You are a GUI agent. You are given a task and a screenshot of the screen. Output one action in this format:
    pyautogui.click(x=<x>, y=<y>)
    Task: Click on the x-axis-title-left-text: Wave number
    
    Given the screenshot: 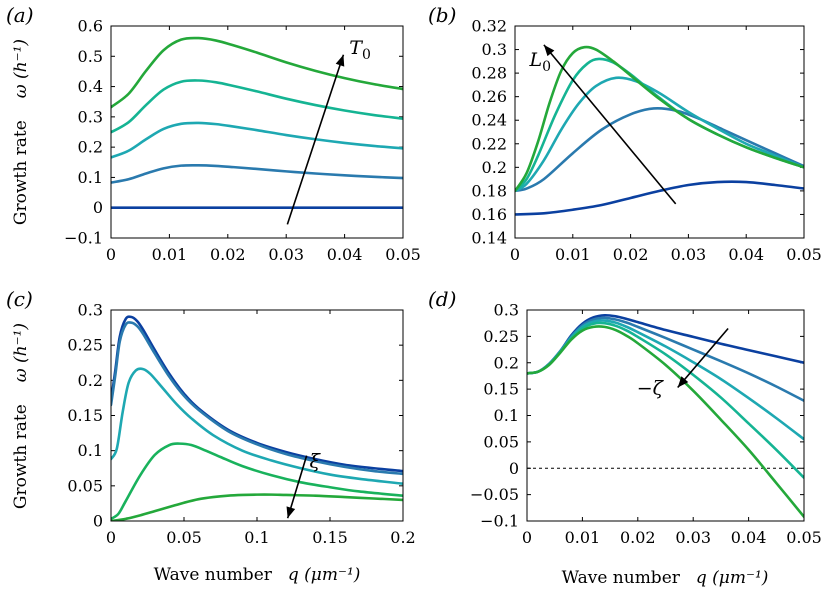 What is the action you would take?
    pyautogui.click(x=213, y=575)
    